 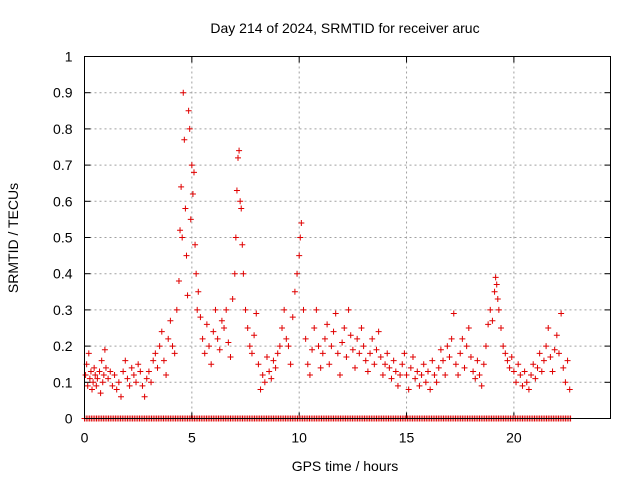 What do you see at coordinates (63, 201) in the screenshot?
I see `y-tick-label: 0.6` at bounding box center [63, 201].